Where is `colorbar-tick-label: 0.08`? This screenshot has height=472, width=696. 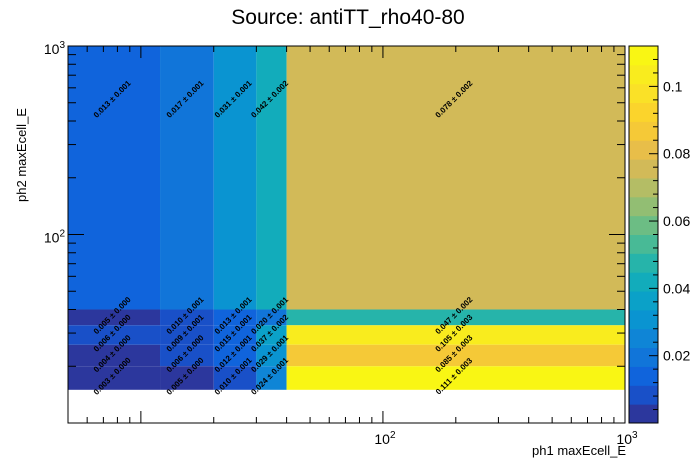
colorbar-tick-label: 0.08 is located at coordinates (676, 154).